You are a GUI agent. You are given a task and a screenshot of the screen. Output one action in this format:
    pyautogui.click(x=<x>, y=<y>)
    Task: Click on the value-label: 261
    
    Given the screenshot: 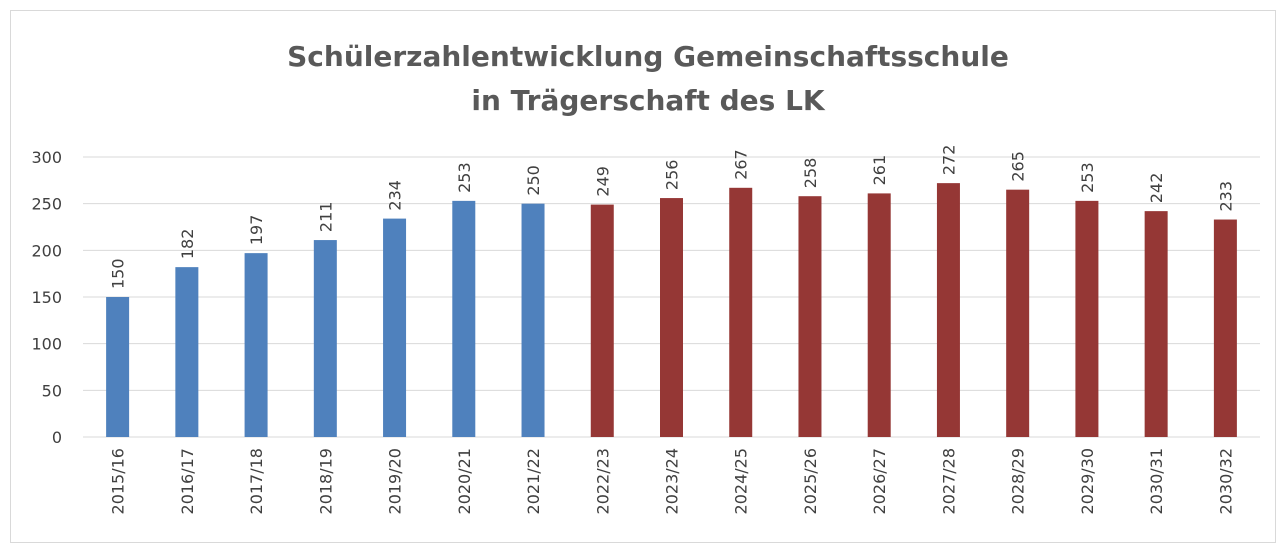 What is the action you would take?
    pyautogui.click(x=879, y=170)
    